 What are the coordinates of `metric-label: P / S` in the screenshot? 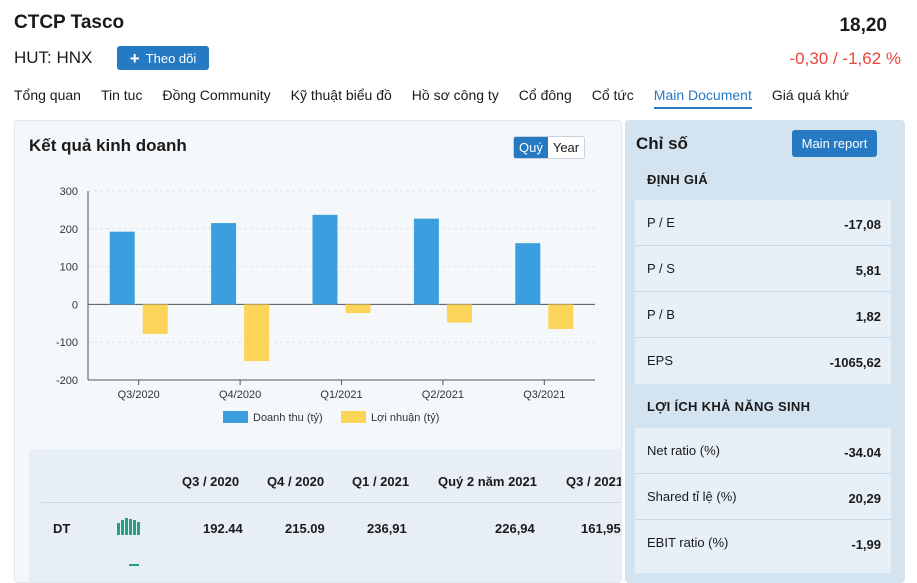 It's located at (661, 268).